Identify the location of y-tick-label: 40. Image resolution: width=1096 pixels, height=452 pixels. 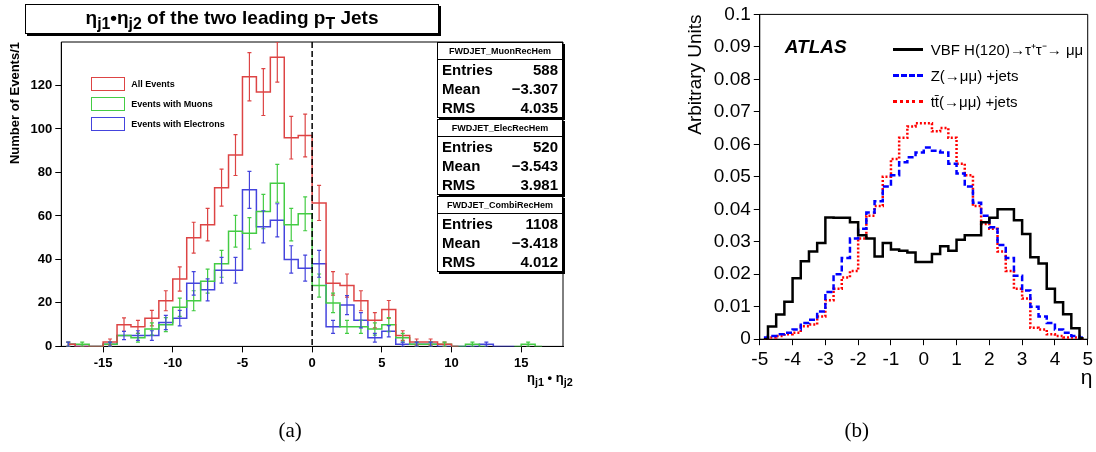
(45, 259).